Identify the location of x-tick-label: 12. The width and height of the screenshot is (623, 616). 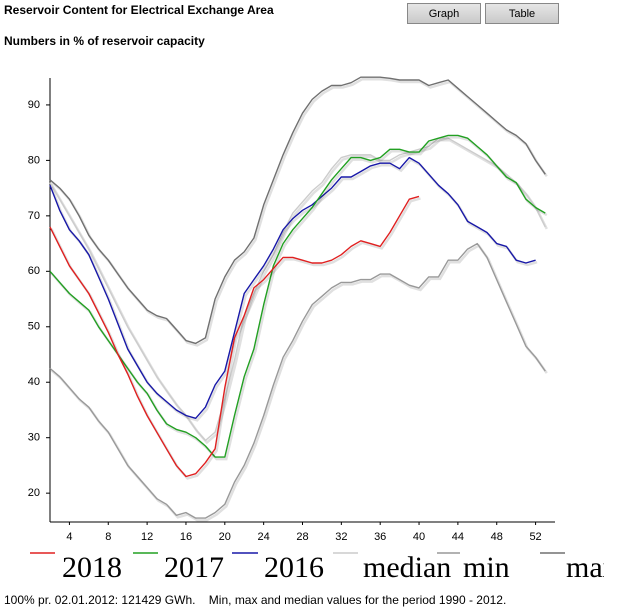
(147, 537).